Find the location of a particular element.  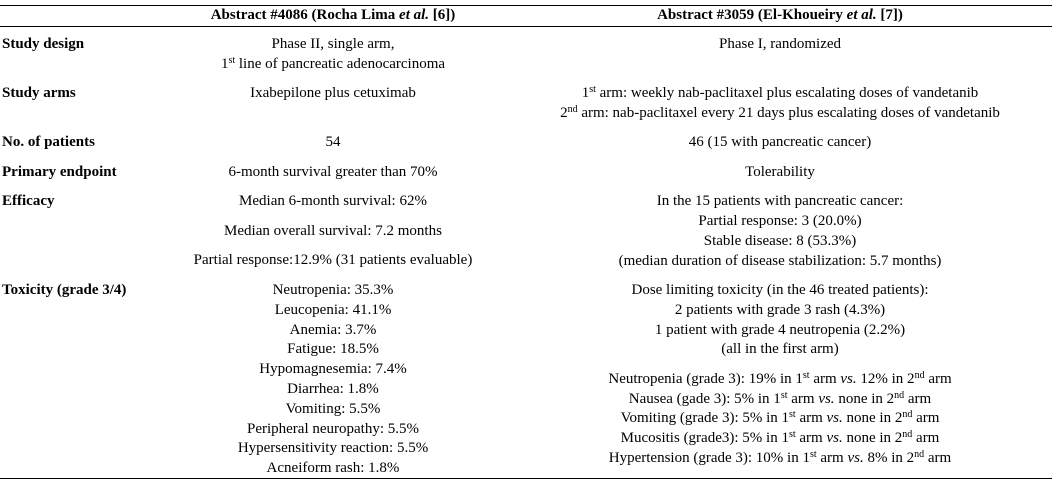

cell-line: Fatigue: 18.5% is located at coordinates (333, 349).